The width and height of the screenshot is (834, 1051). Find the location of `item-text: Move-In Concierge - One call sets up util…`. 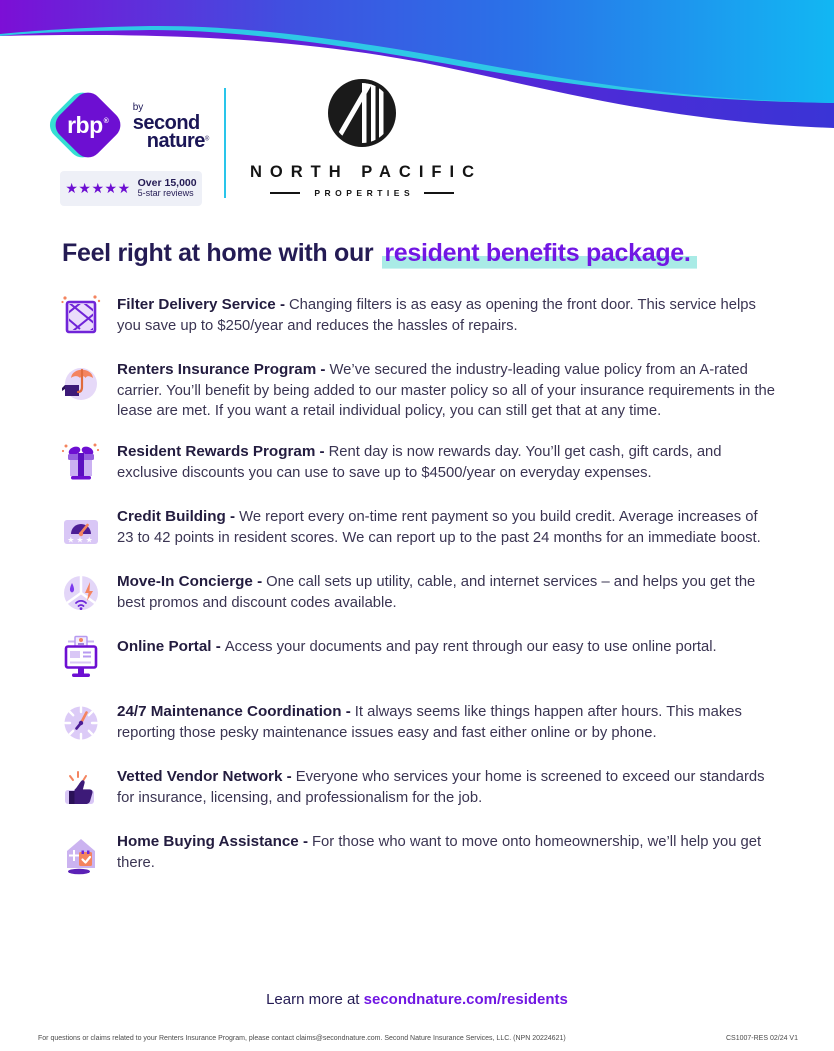

item-text: Move-In Concierge - One call sets up util… is located at coordinates (446, 593).